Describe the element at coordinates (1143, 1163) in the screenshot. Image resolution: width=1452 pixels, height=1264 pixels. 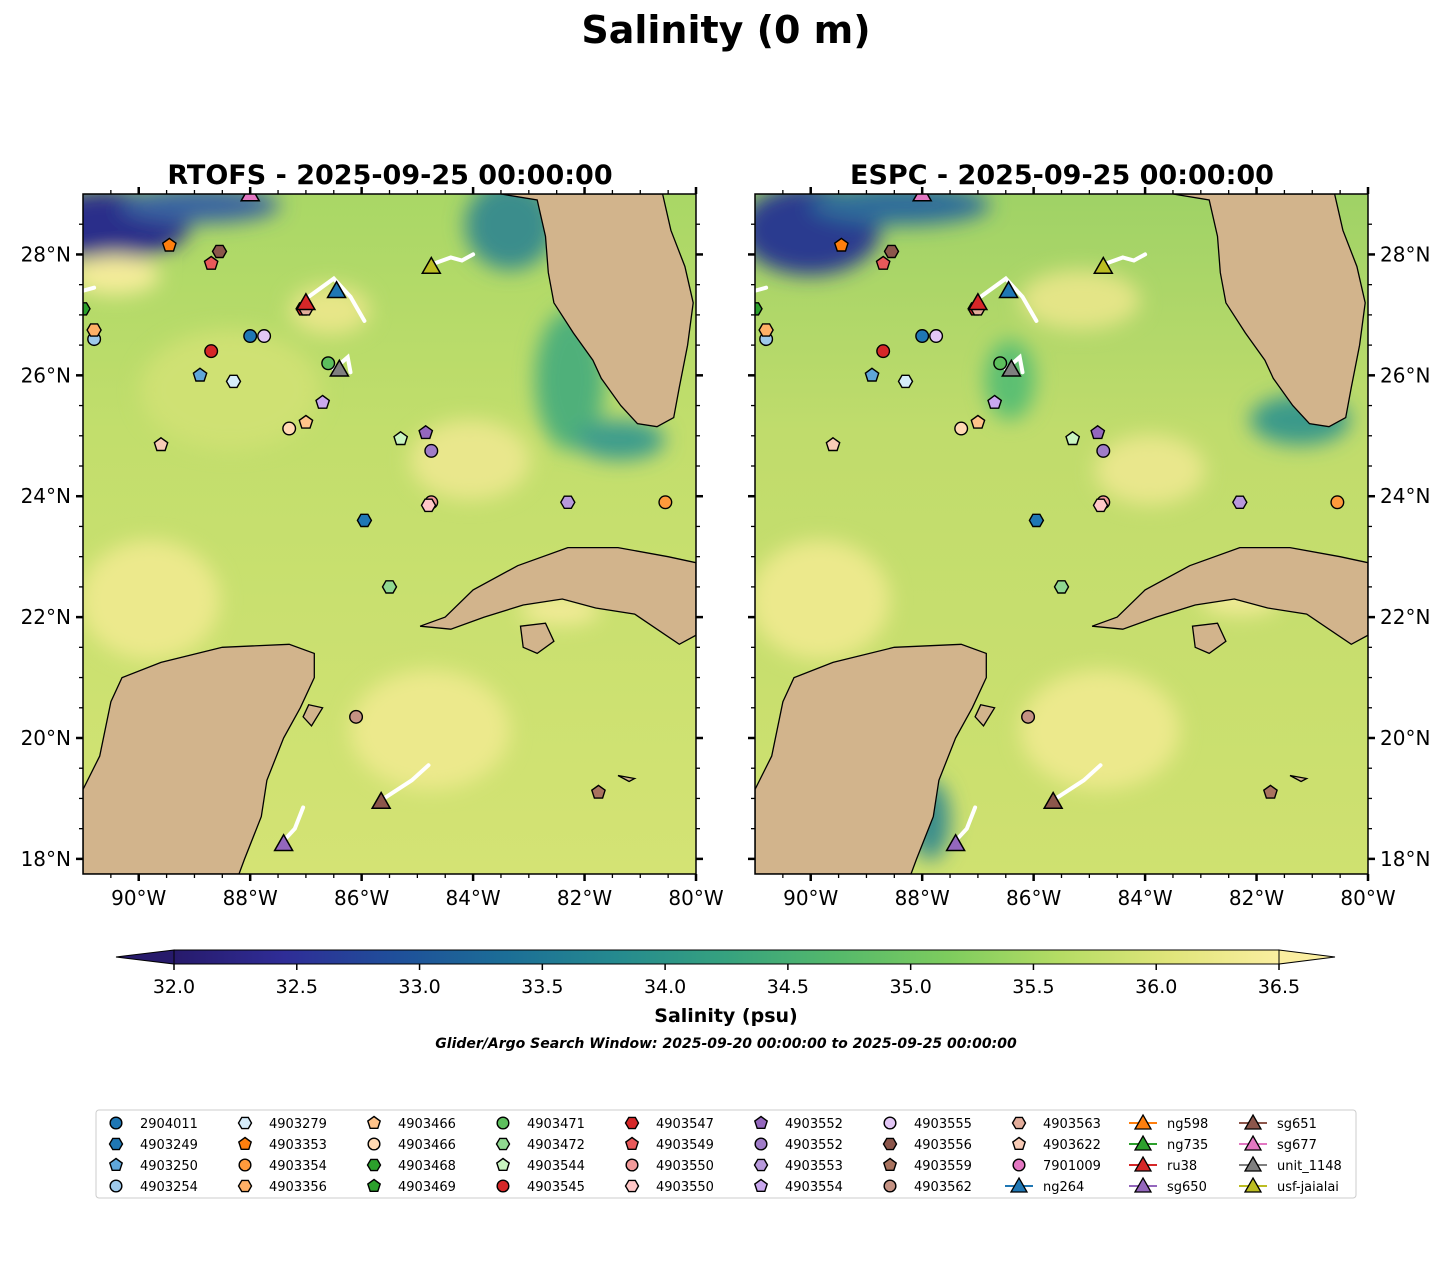
I see `legend-glider-marker-ru38` at that location.